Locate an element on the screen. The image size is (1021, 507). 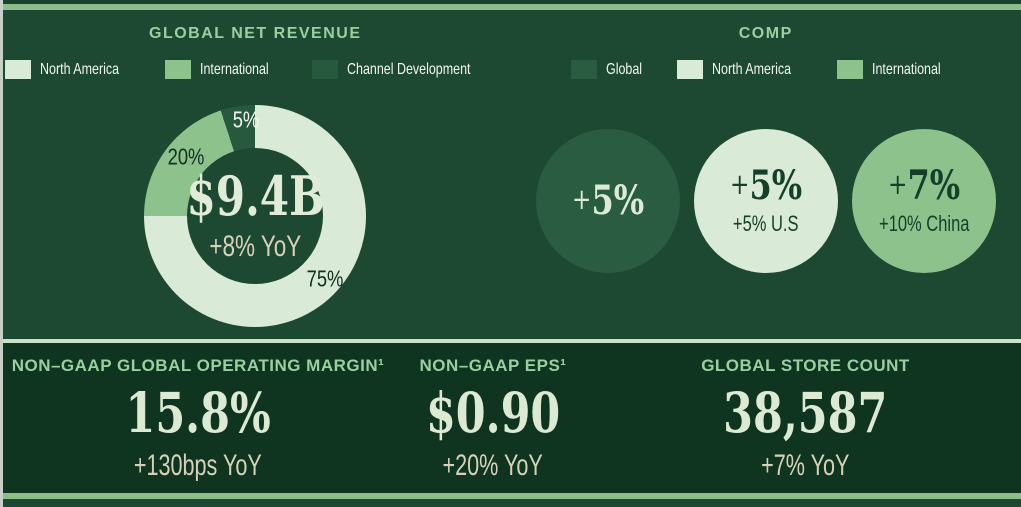
donut-hole: $9.4B +8% YoY is located at coordinates (255, 216).